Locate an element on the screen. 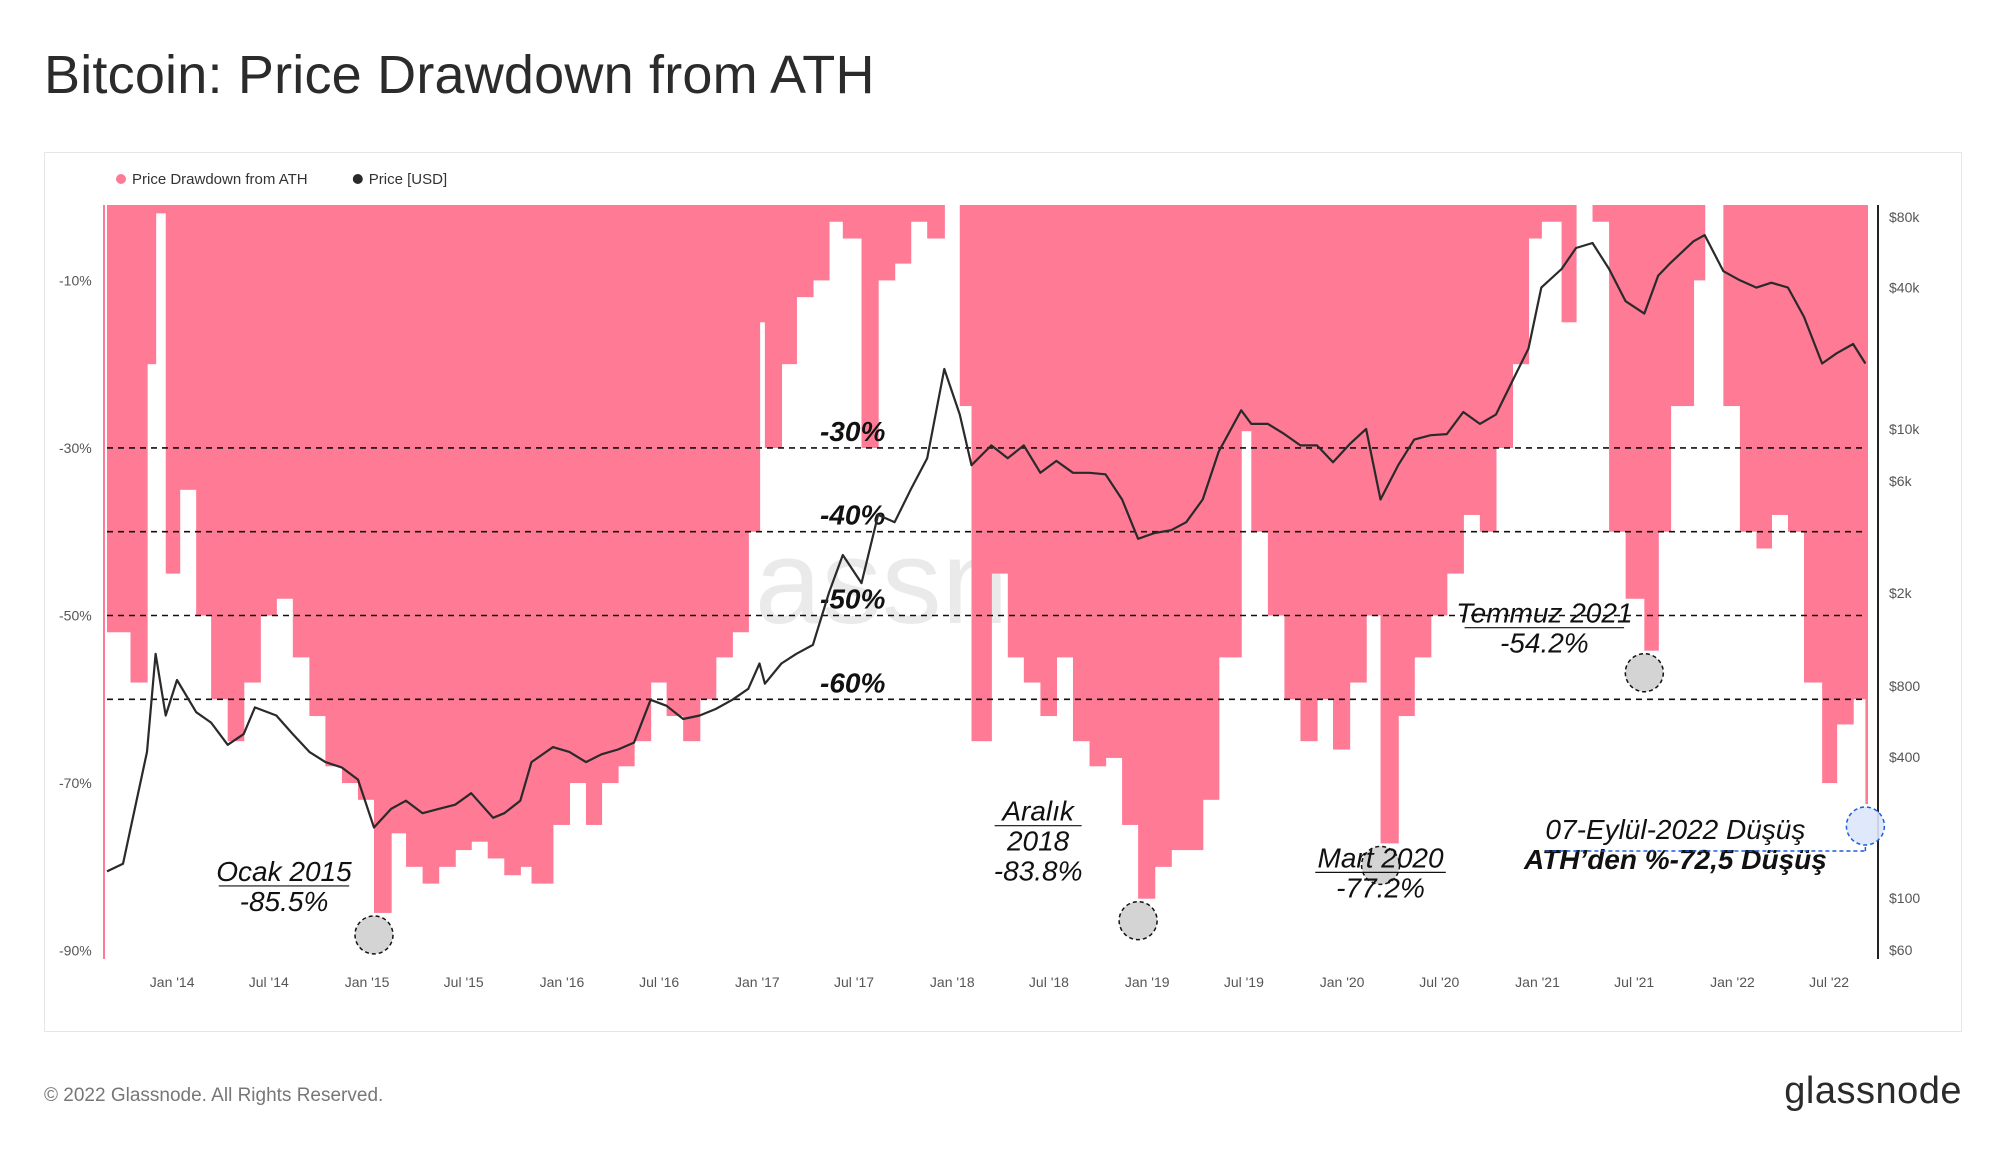 Image resolution: width=2000 pixels, height=1152 pixels. page-title: Bitcoin: Price Drawdown from ATH is located at coordinates (459, 75).